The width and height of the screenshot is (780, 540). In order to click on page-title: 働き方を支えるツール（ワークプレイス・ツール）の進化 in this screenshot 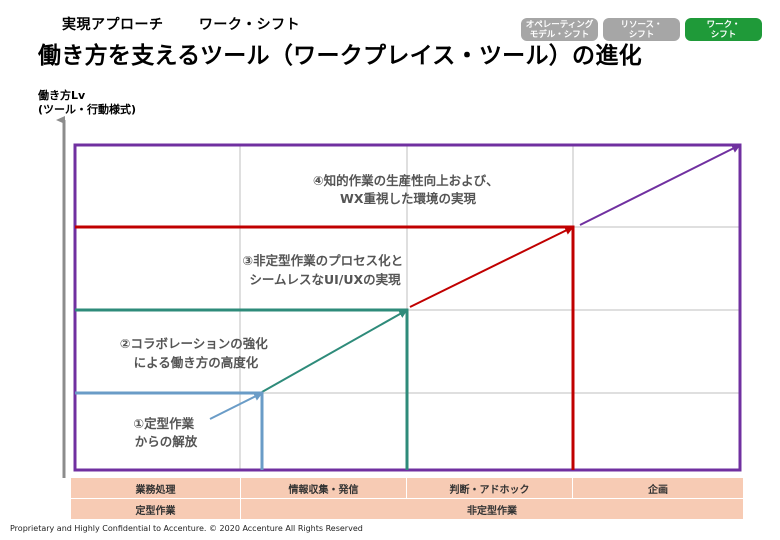, I will do `click(340, 56)`.